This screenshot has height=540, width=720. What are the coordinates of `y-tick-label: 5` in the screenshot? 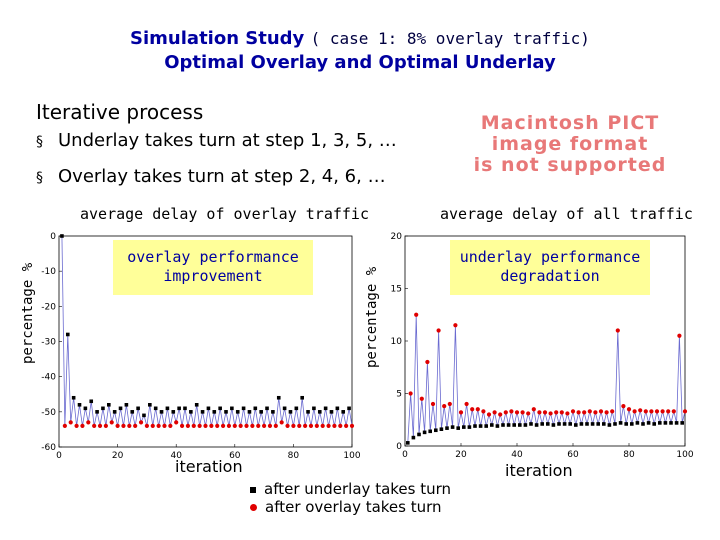 It's located at (399, 395).